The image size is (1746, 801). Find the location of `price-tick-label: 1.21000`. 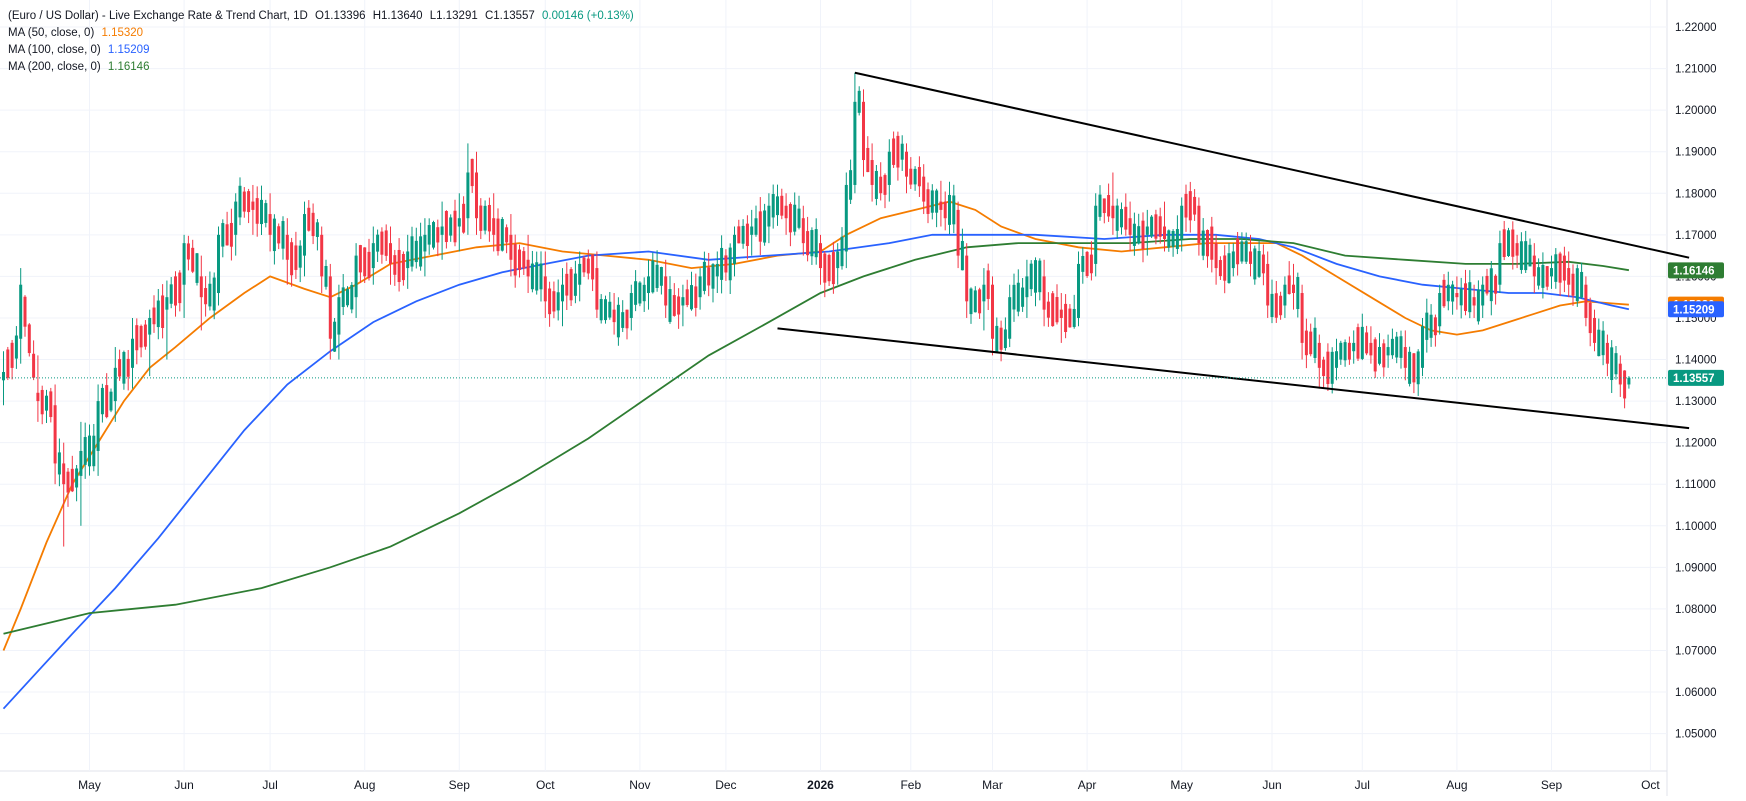

price-tick-label: 1.21000 is located at coordinates (1696, 70).